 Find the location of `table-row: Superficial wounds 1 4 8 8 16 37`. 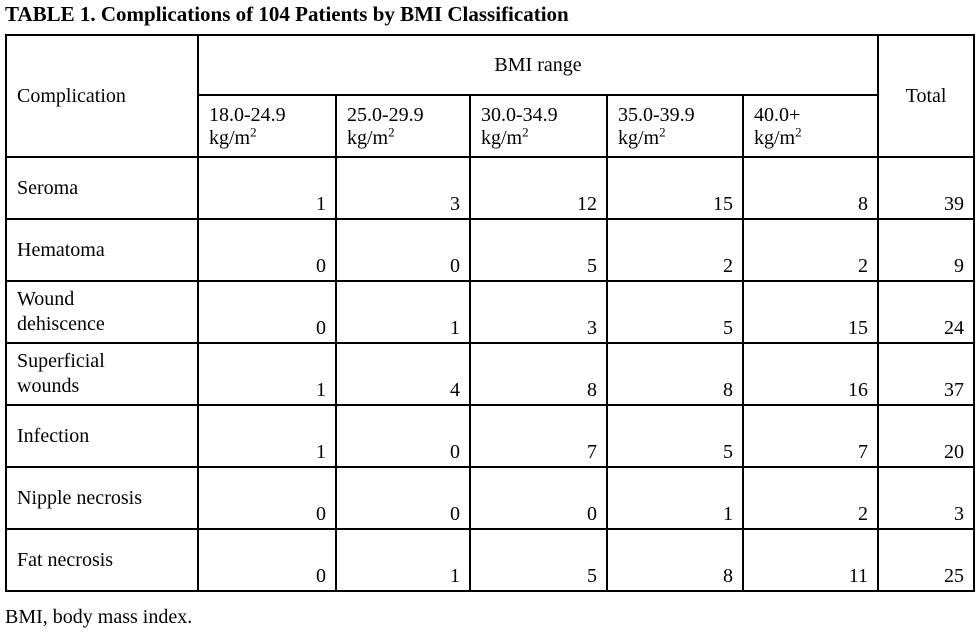

table-row: Superficial wounds 1 4 8 8 16 37 is located at coordinates (490, 374).